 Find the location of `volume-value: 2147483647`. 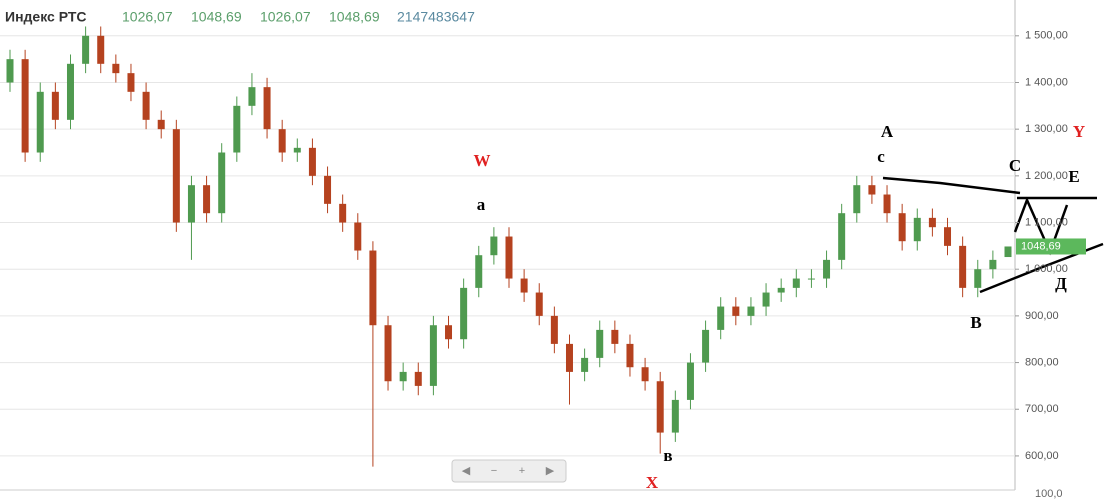

volume-value: 2147483647 is located at coordinates (436, 17).